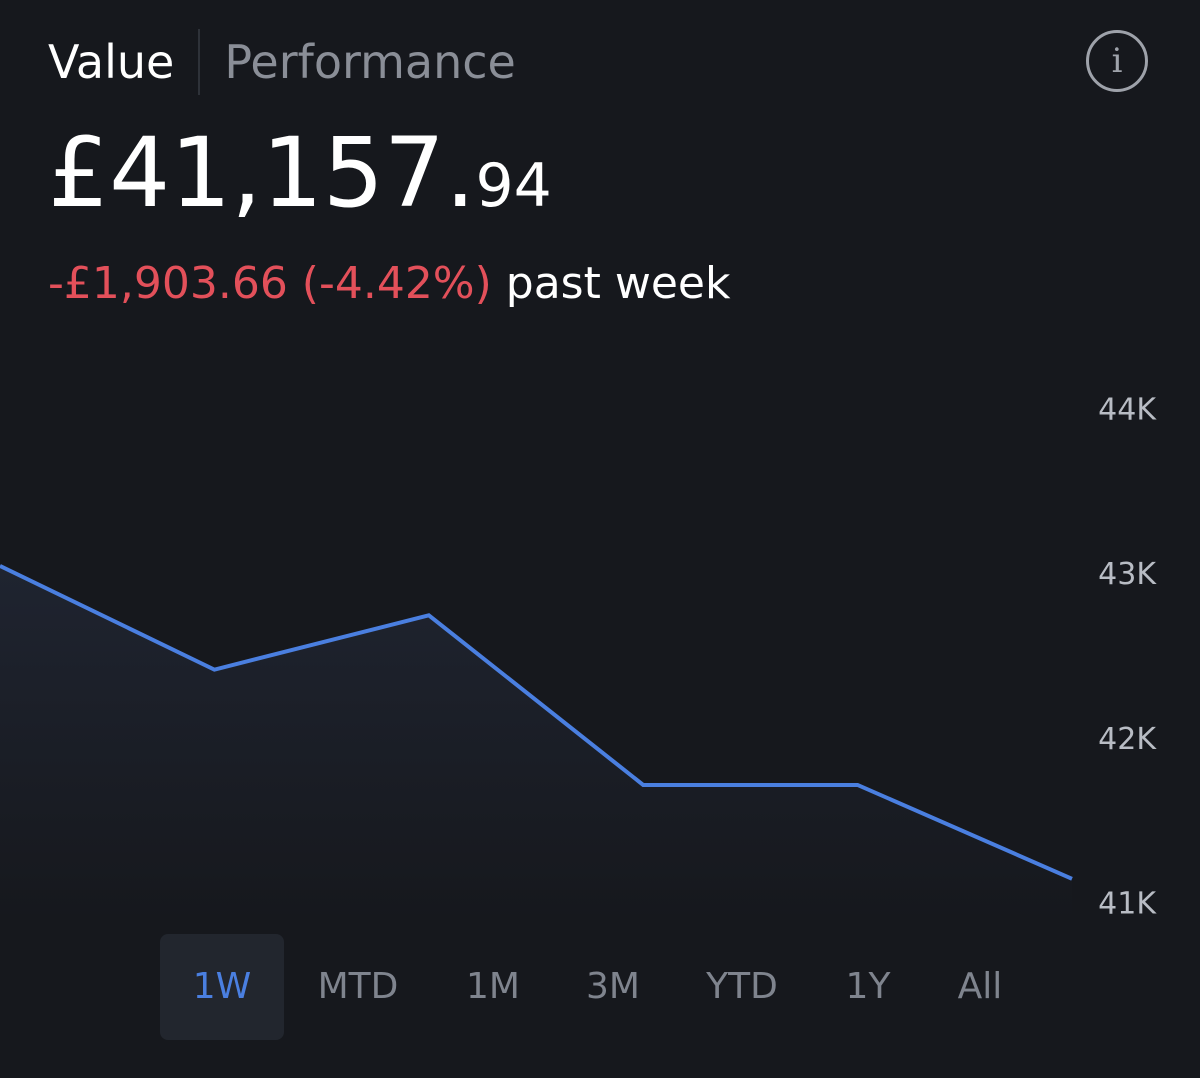  Describe the element at coordinates (613, 986) in the screenshot. I see `range-btn-3m: 3M` at that location.